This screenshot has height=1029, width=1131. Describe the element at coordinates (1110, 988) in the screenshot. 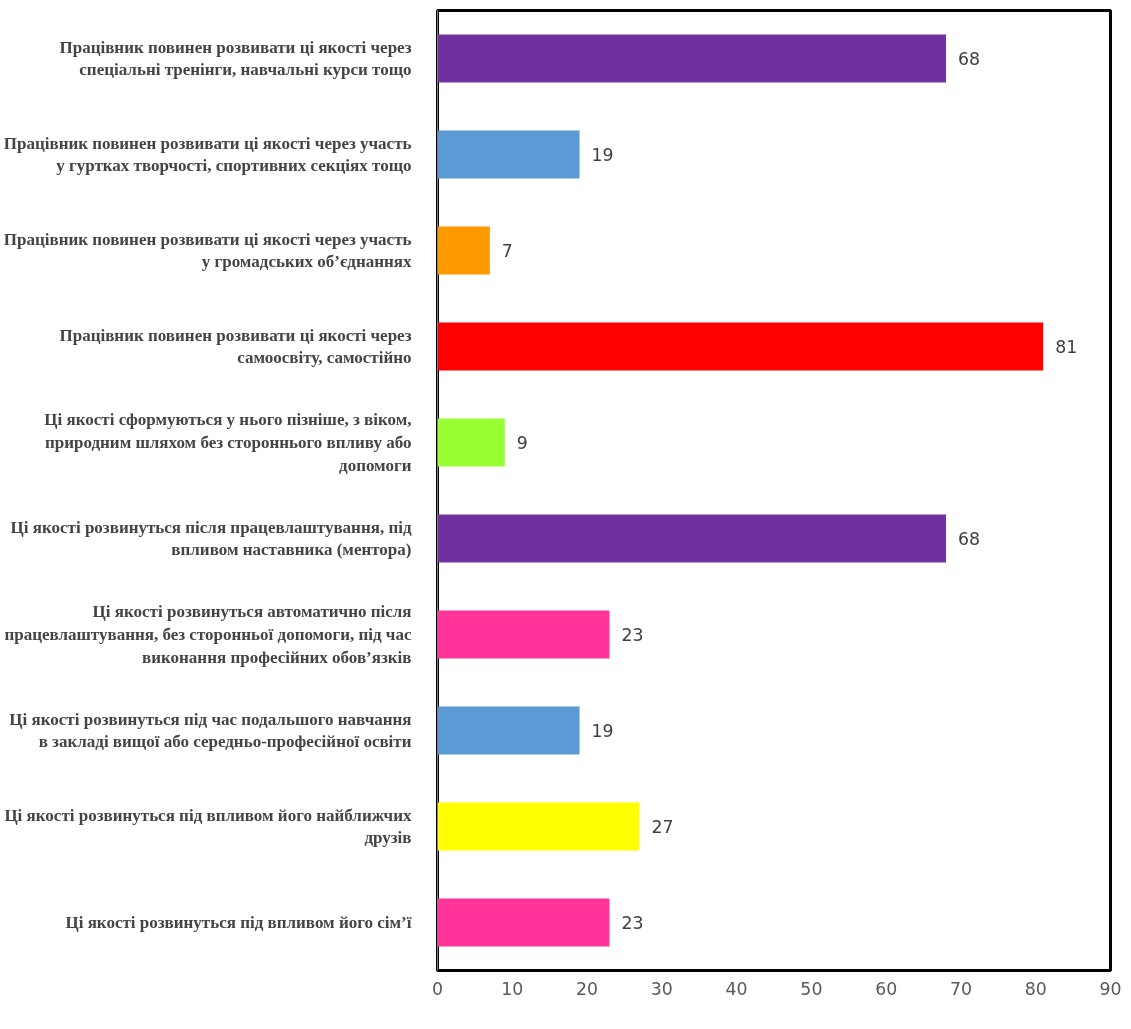

I see `x-tick-label: 90` at that location.